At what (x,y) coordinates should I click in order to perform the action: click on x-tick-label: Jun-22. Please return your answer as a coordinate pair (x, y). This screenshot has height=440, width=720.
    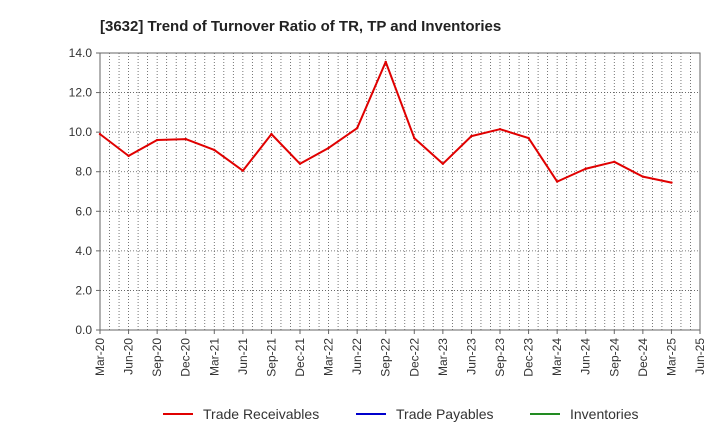
    Looking at the image, I should click on (357, 356).